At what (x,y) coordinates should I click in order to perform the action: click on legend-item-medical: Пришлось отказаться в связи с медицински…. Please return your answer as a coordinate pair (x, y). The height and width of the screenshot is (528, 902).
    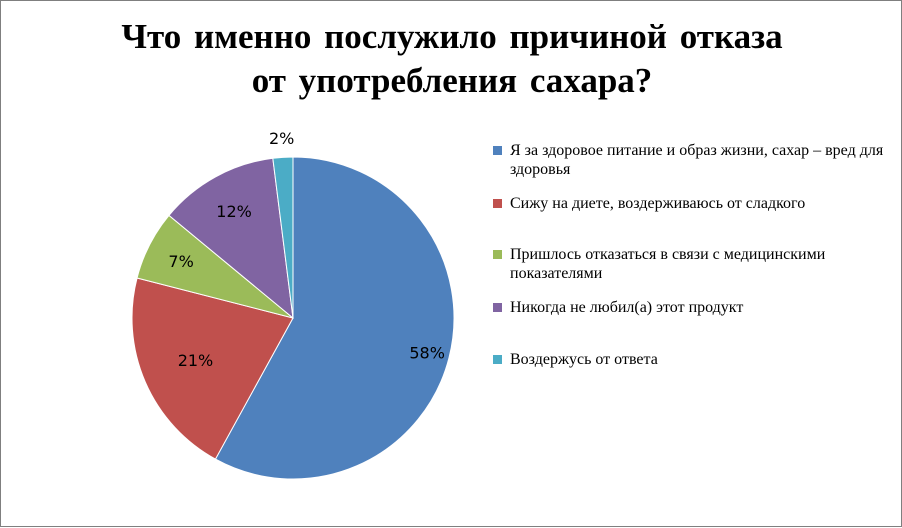
    Looking at the image, I should click on (693, 264).